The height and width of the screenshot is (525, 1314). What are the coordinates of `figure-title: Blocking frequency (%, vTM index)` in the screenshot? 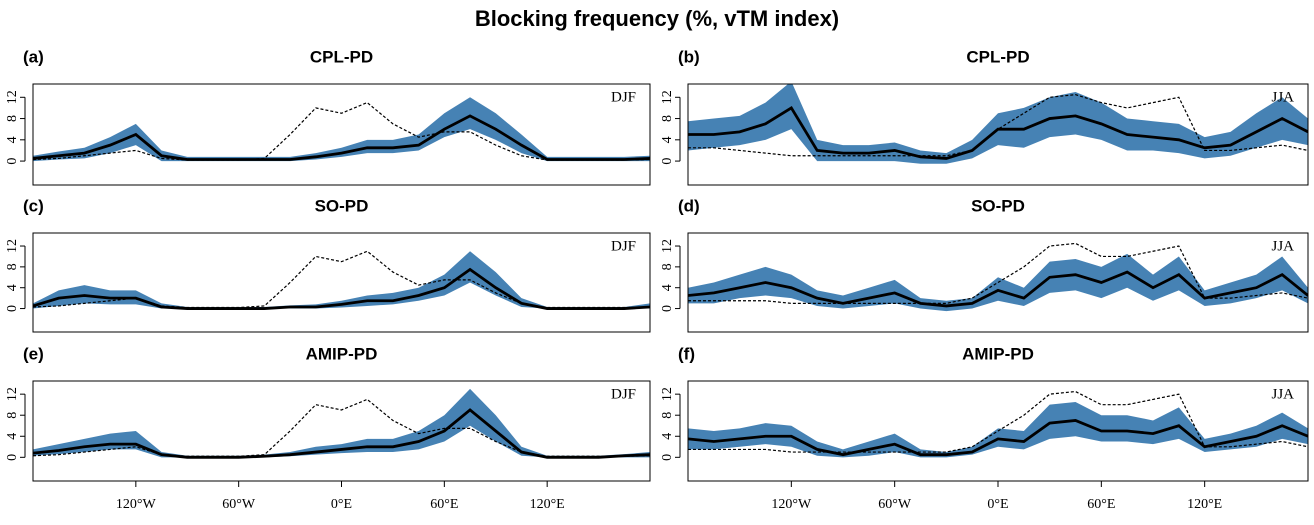 It's located at (657, 18).